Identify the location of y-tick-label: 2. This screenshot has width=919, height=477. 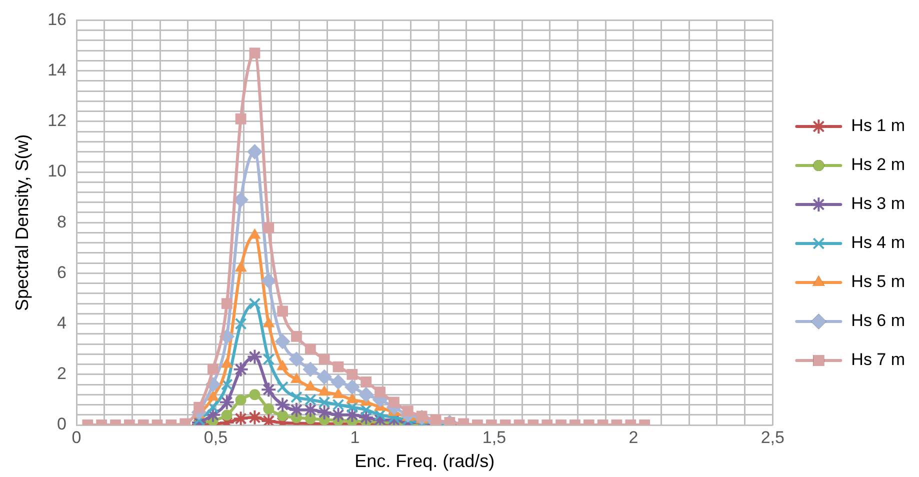
(62, 374).